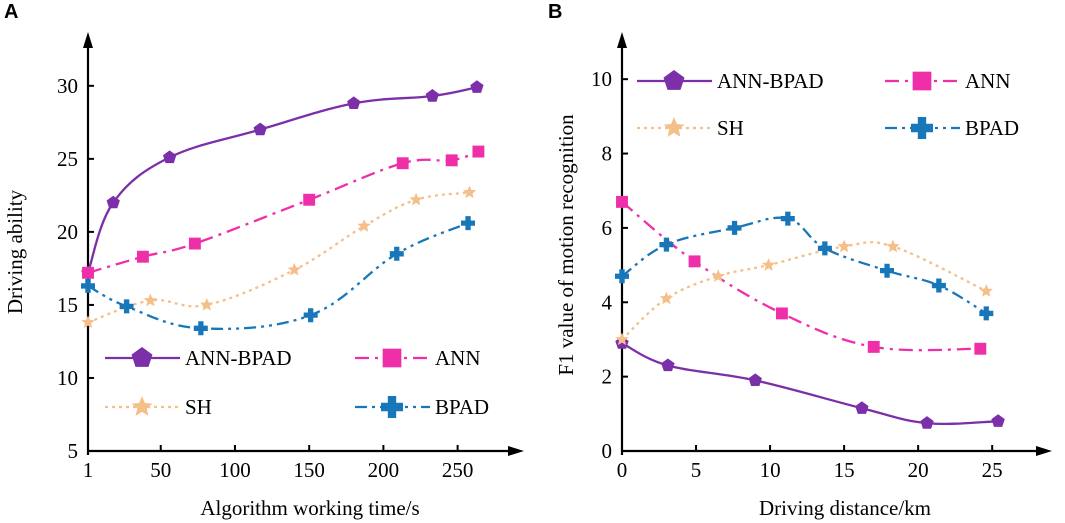 The width and height of the screenshot is (1065, 523). I want to click on panel-b-legend-label-ann-bpad: ANN-BPAD, so click(770, 81).